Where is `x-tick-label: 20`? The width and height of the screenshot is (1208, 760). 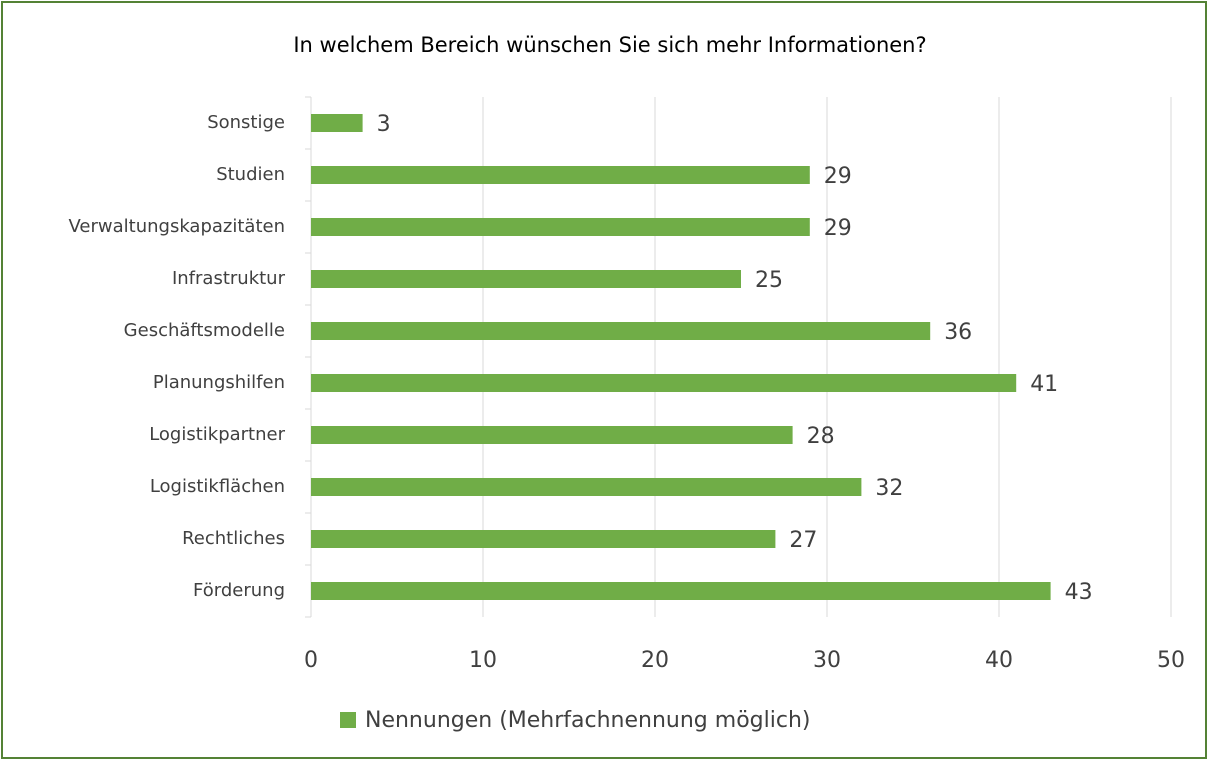 x-tick-label: 20 is located at coordinates (655, 660).